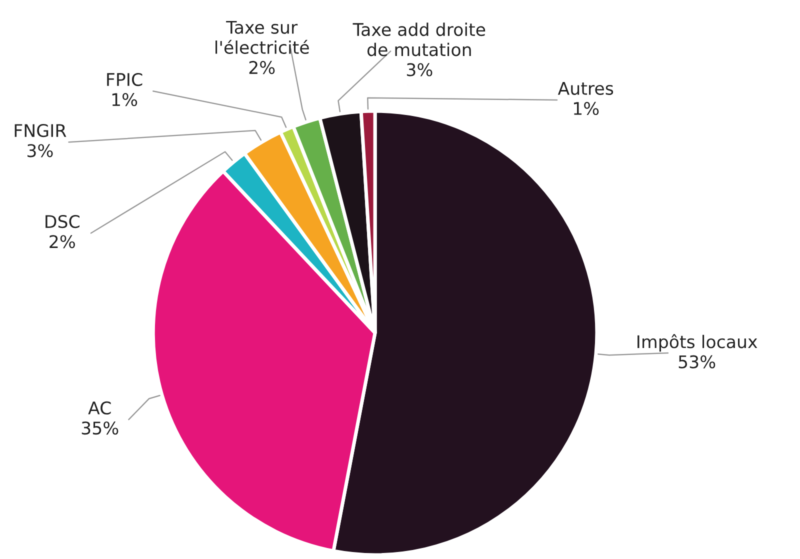 Image resolution: width=800 pixels, height=559 pixels. I want to click on slice-label: Impôts locaux, so click(698, 343).